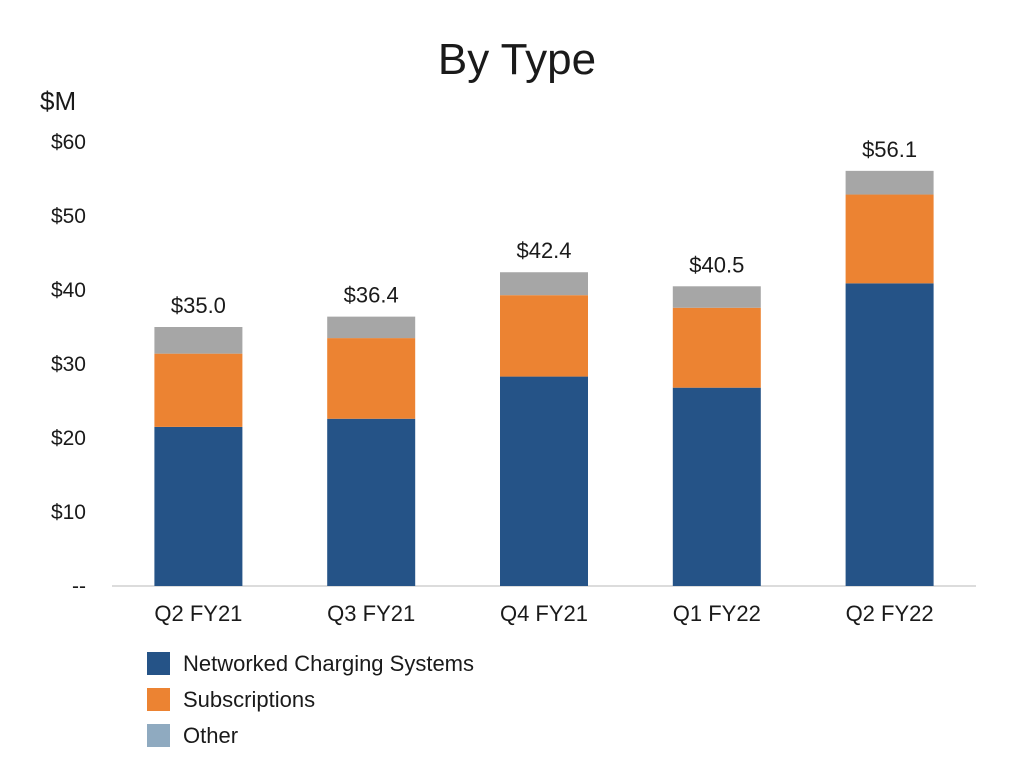  What do you see at coordinates (517, 59) in the screenshot?
I see `chart-title: By Type` at bounding box center [517, 59].